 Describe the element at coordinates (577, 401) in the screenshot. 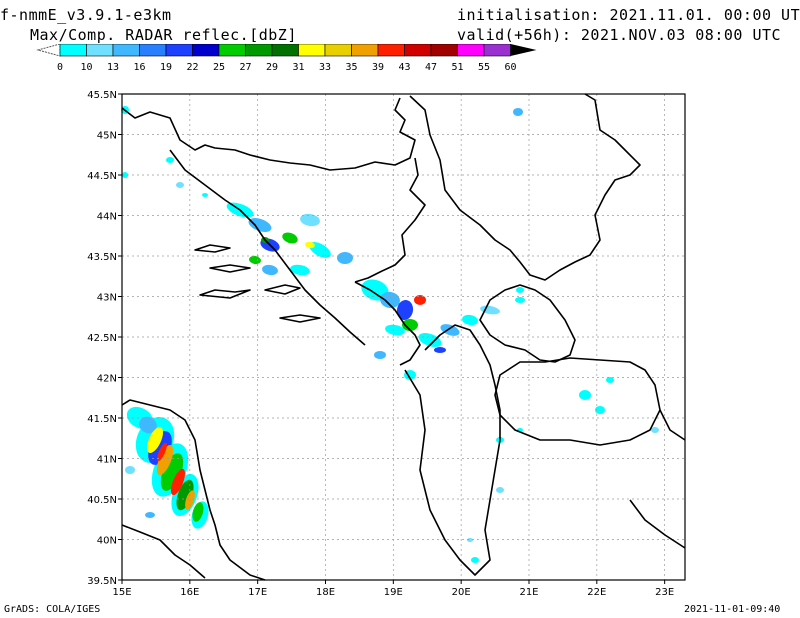

I see `border-macedonia` at that location.